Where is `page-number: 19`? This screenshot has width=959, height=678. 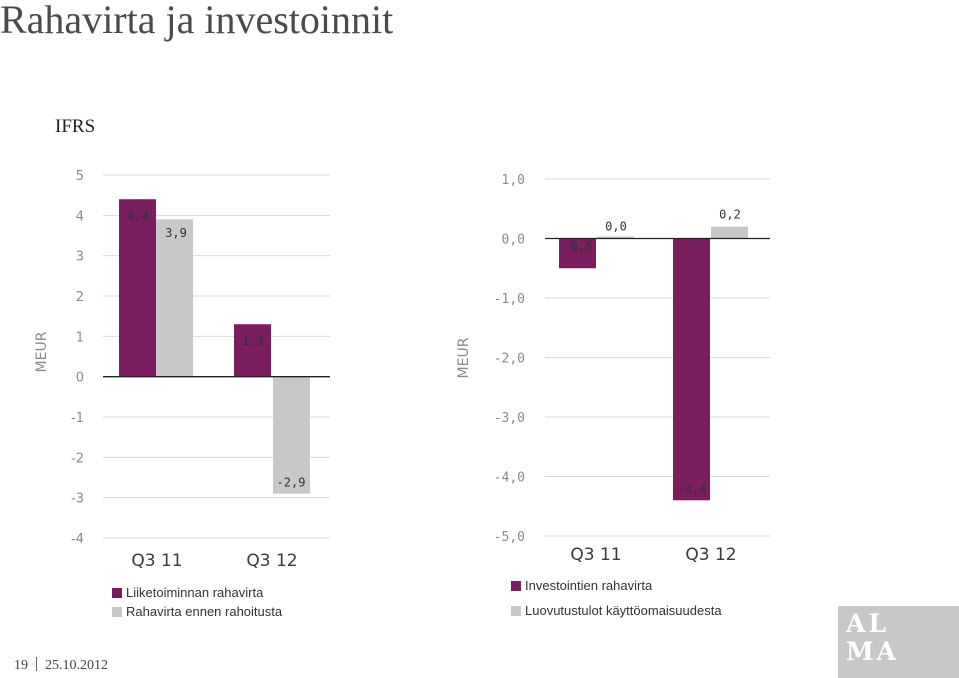 page-number: 19 is located at coordinates (21, 665).